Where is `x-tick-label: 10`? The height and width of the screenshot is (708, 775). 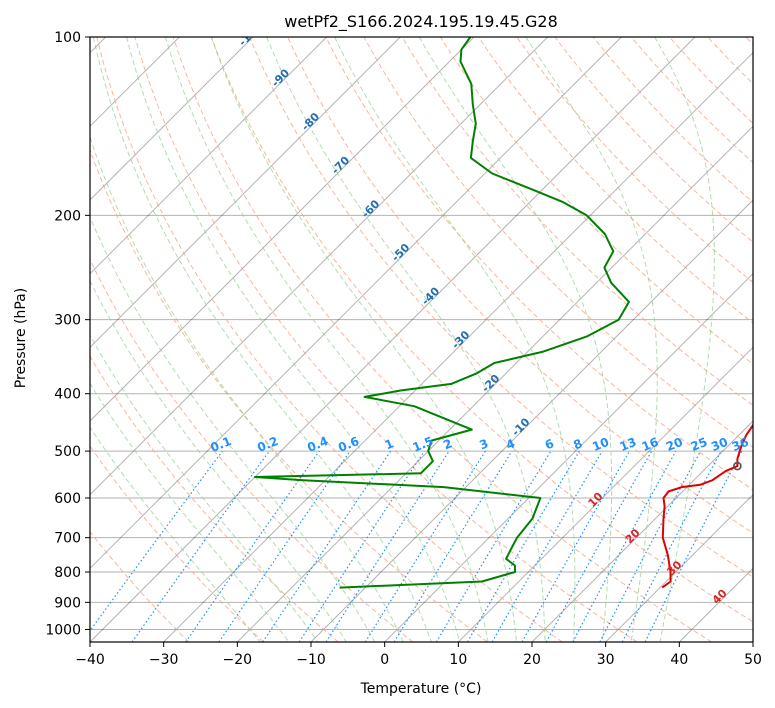 x-tick-label: 10 is located at coordinates (458, 660).